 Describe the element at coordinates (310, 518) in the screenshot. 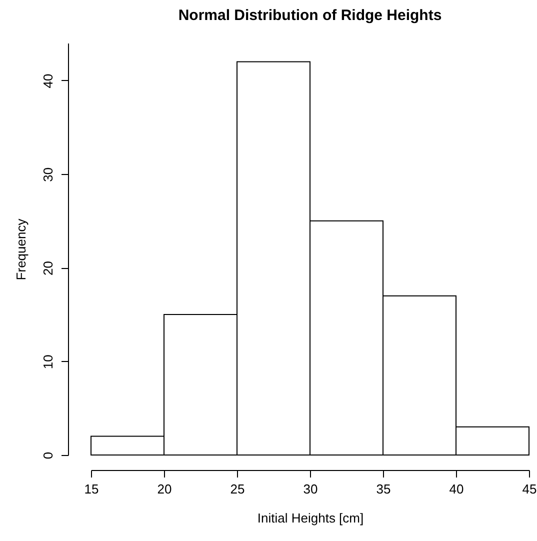

I see `x-axis-title: Initial Heights [cm]` at that location.